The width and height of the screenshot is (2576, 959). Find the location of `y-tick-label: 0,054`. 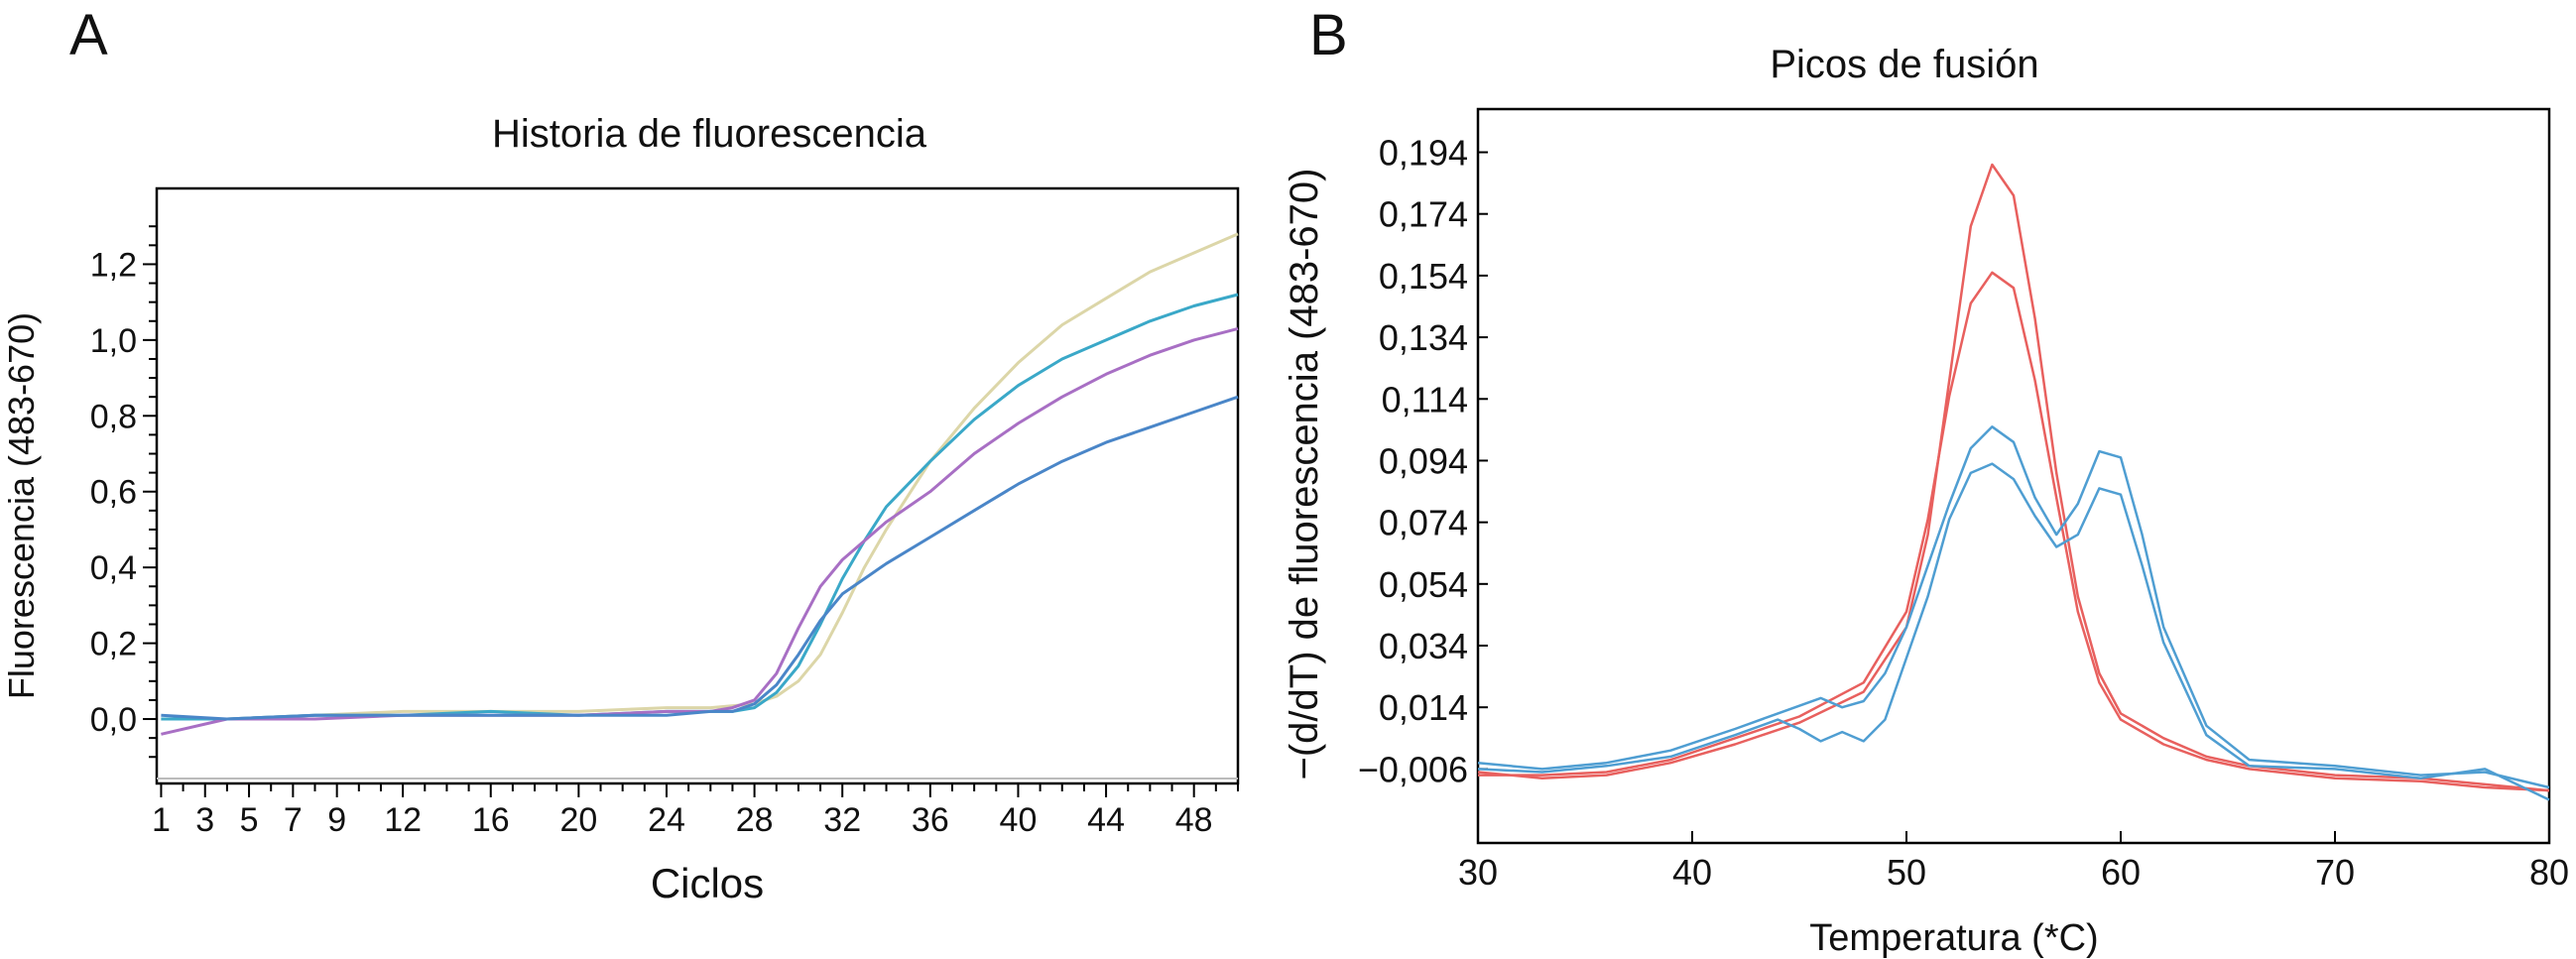

y-tick-label: 0,054 is located at coordinates (1423, 584).